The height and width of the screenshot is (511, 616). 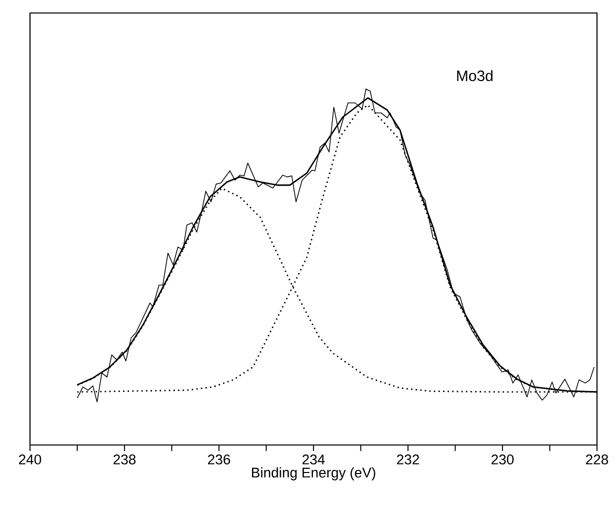 I want to click on x-tick-label: 240, so click(x=30, y=459).